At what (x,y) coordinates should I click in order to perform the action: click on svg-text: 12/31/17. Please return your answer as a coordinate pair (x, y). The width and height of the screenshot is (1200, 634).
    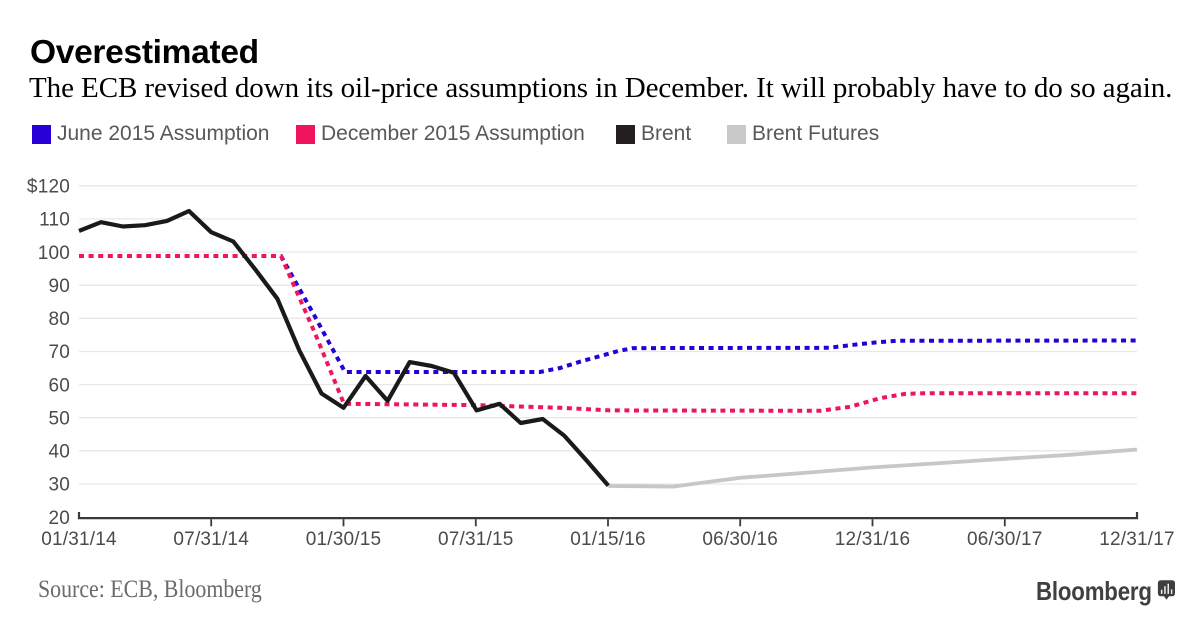
    Looking at the image, I should click on (1137, 539).